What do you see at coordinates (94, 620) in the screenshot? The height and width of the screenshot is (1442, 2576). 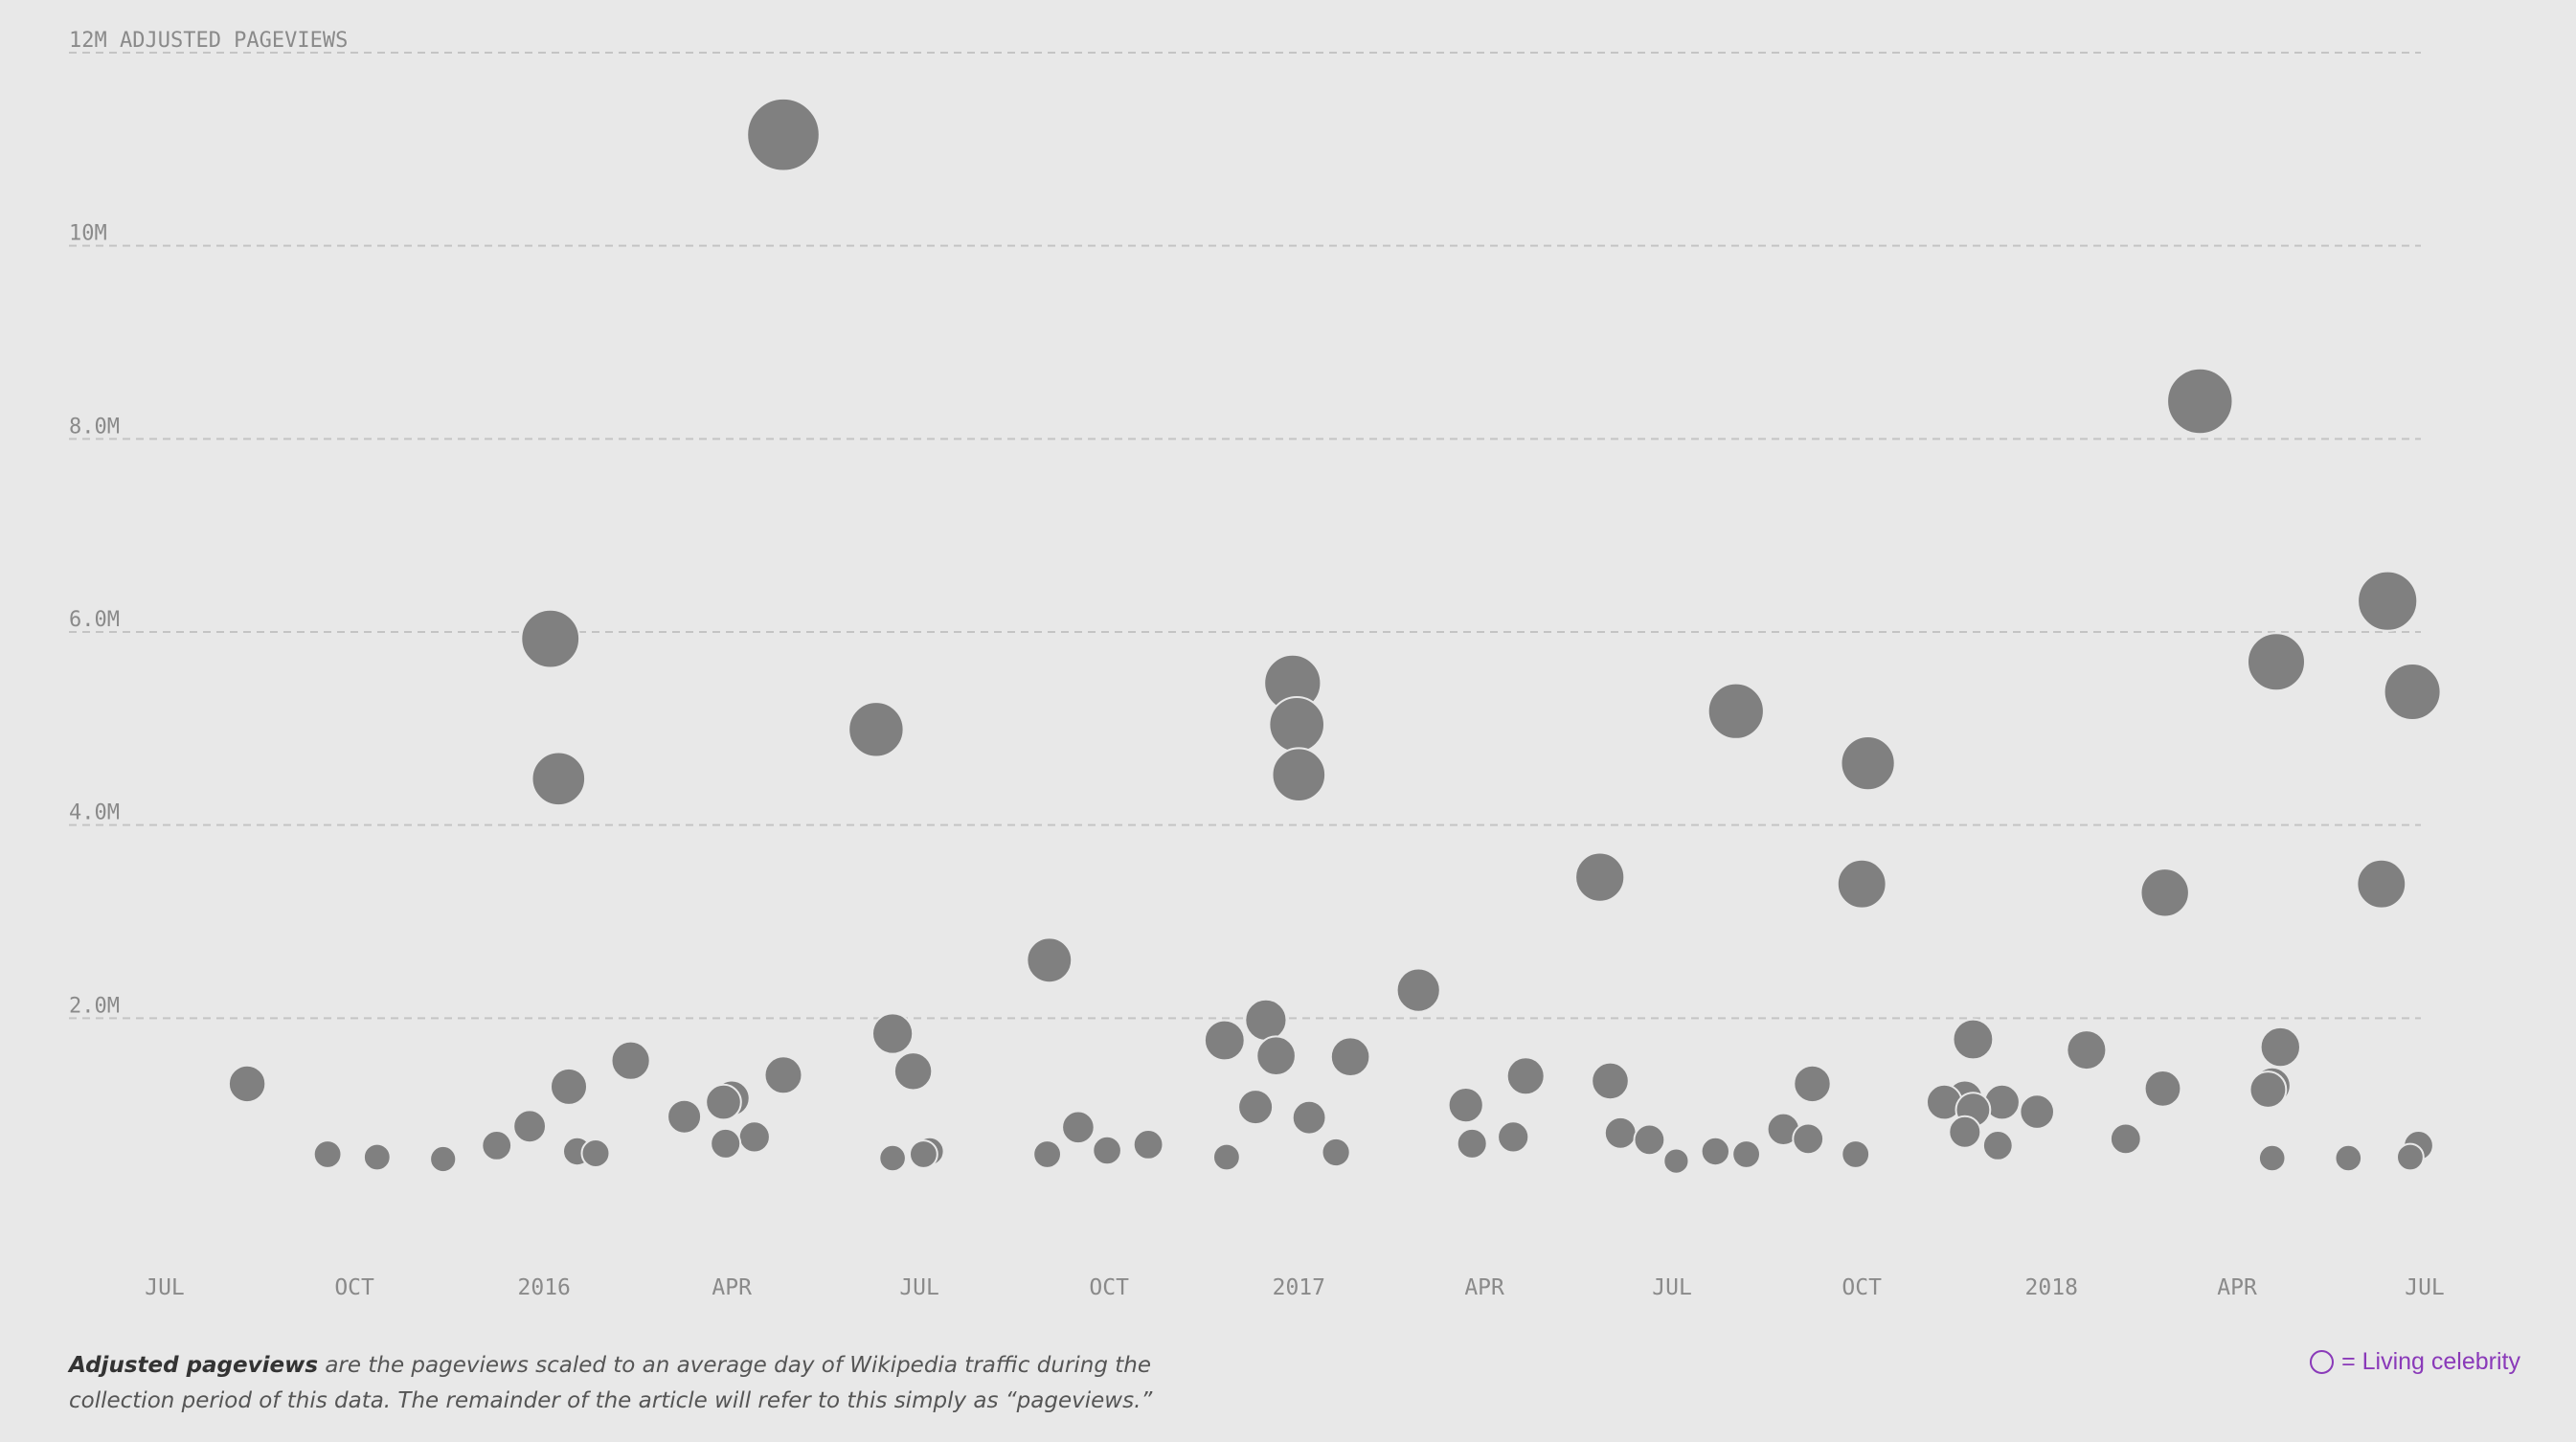 I see `y-tick-label: 6.0M` at bounding box center [94, 620].